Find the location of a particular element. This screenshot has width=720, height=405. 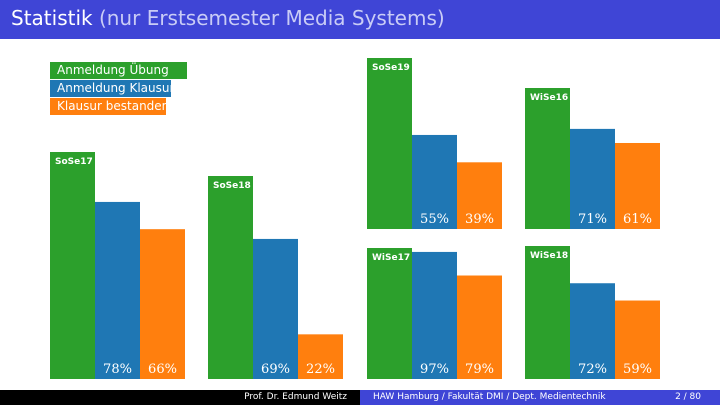

data-label-wise16-klausur-bestanden: 61% is located at coordinates (637, 219).